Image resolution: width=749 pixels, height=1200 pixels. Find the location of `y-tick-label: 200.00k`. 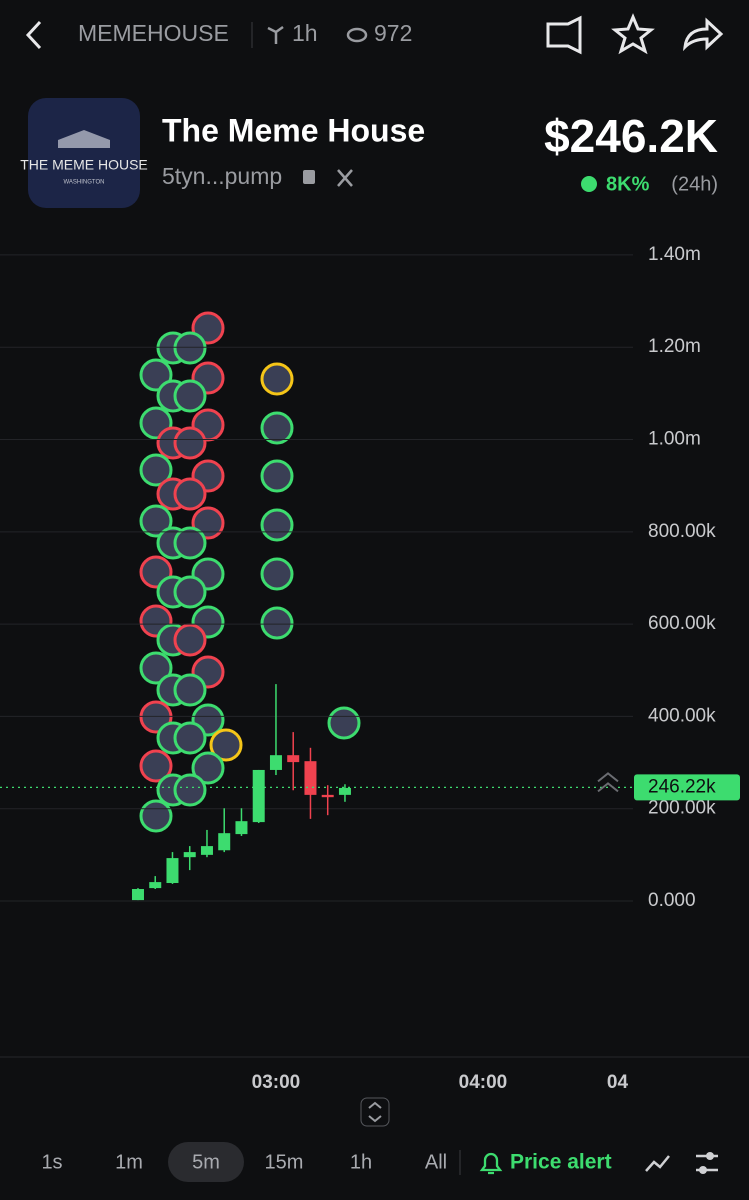

y-tick-label: 200.00k is located at coordinates (682, 808).